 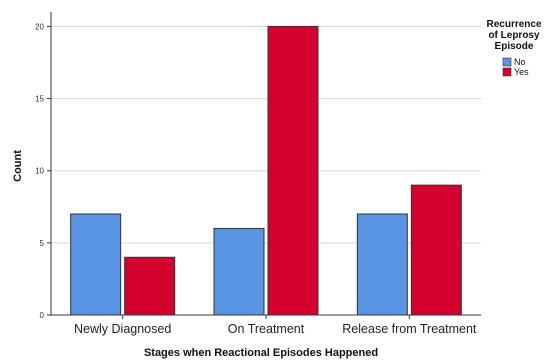 I want to click on x-tick-label: On Treatment, so click(x=266, y=329).